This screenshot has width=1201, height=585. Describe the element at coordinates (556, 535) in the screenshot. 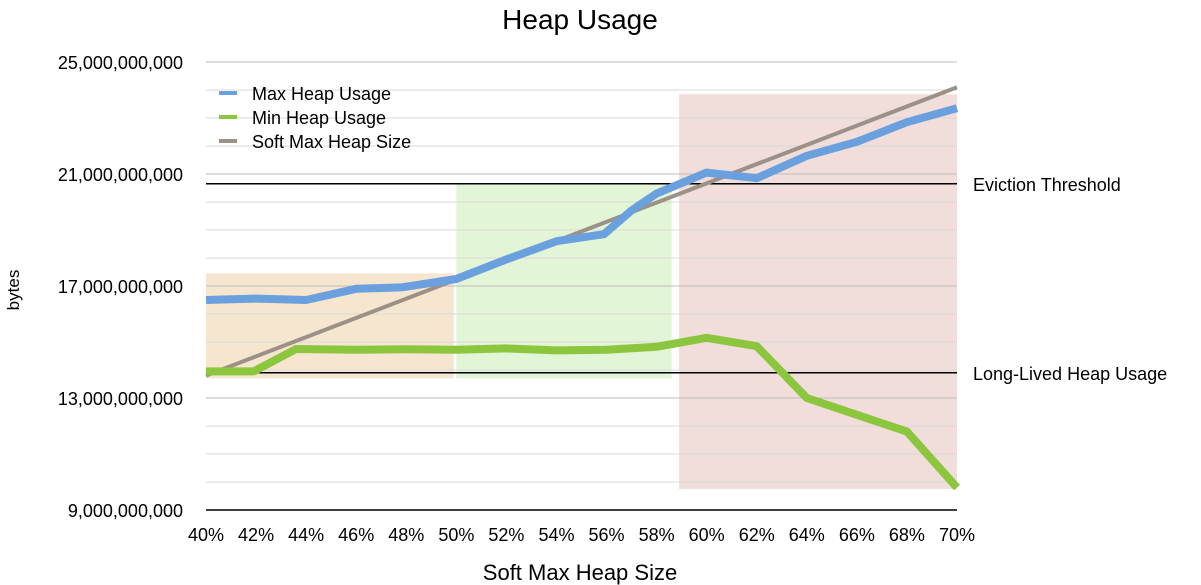

I see `x-tick-label: 54%` at that location.